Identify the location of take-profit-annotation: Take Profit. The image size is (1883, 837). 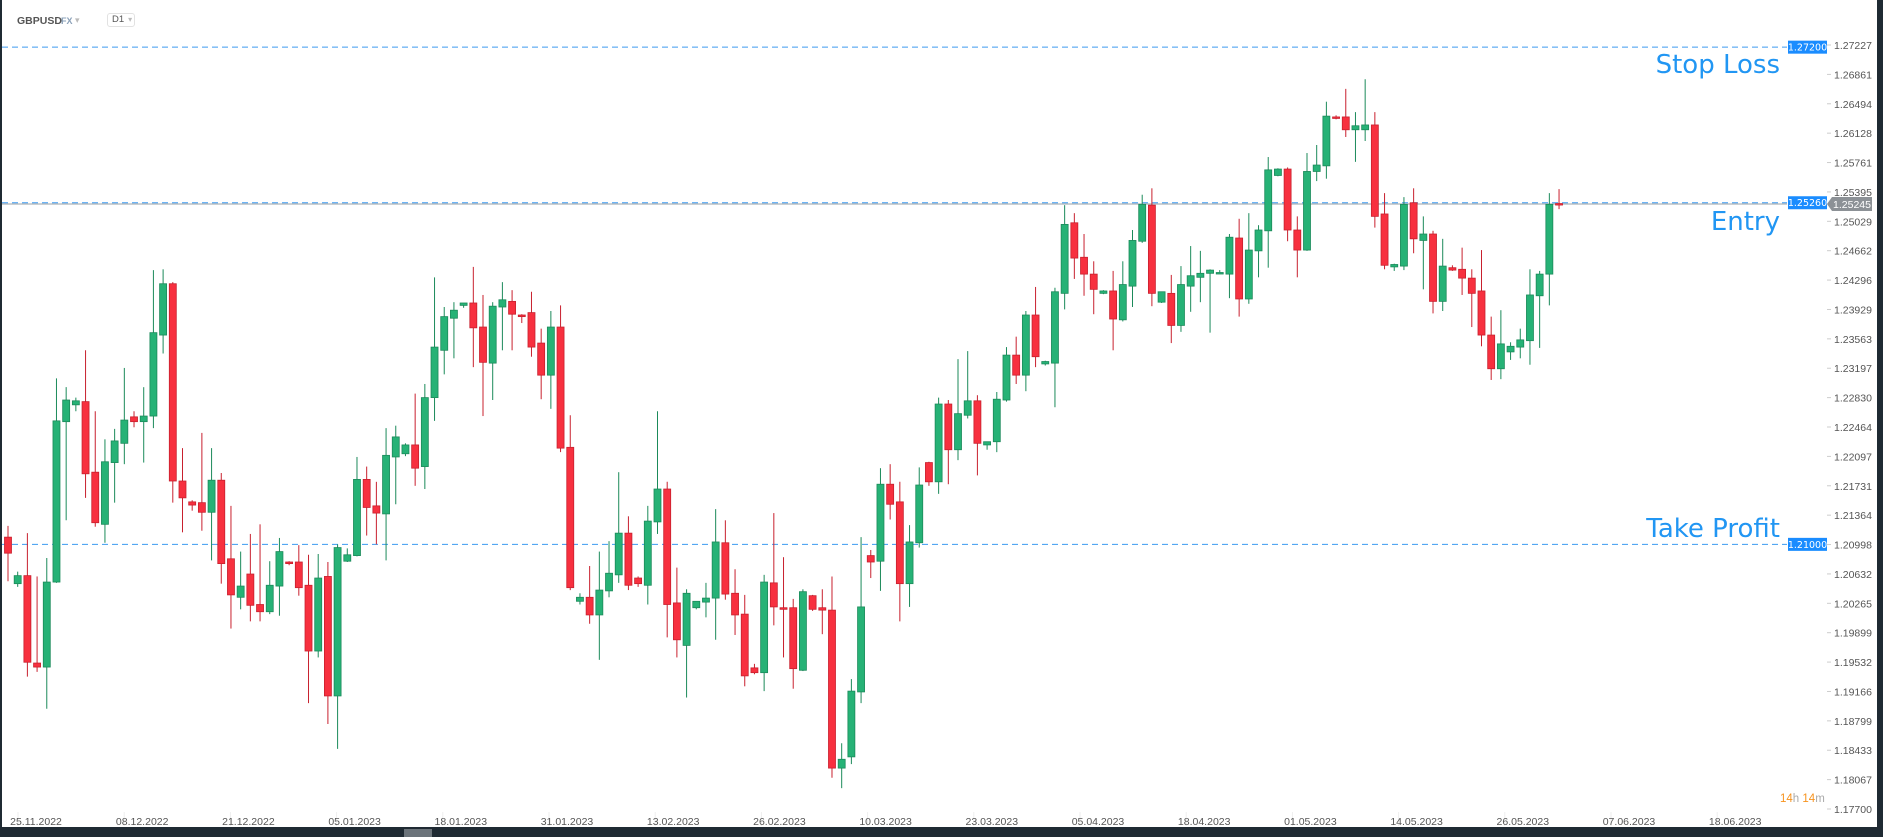
(1713, 529).